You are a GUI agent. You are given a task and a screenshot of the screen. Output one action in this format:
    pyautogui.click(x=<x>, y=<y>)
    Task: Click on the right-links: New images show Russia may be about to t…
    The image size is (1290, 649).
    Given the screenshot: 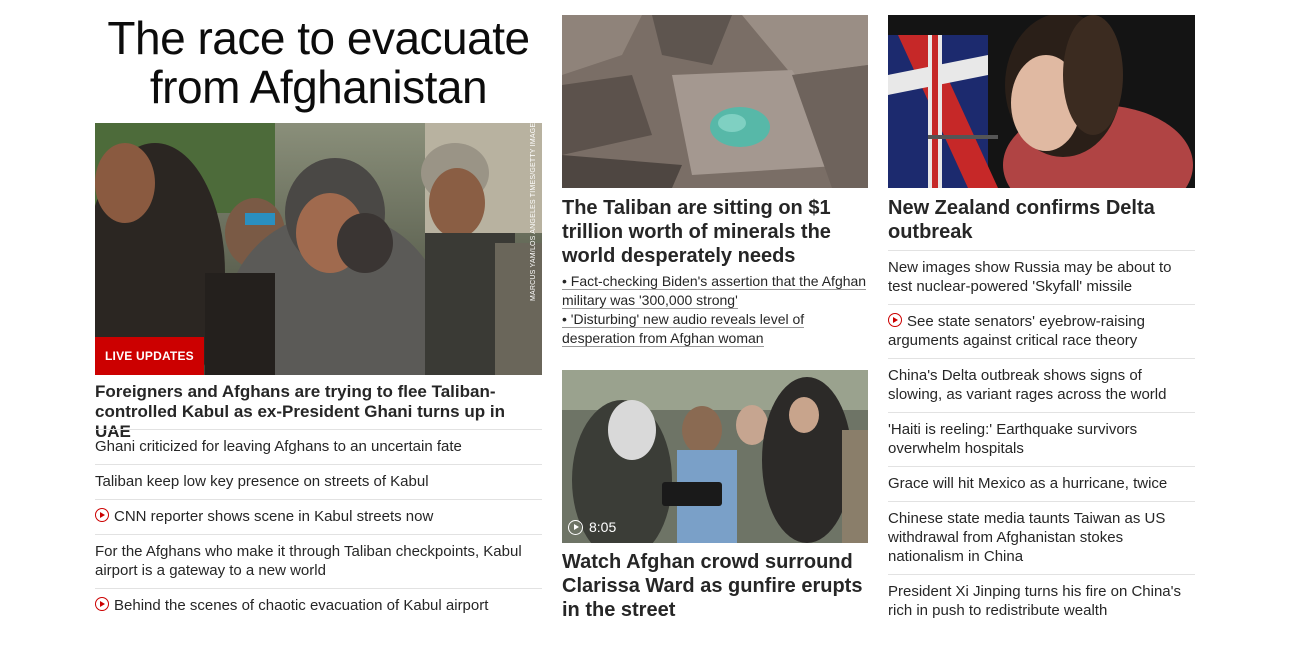 What is the action you would take?
    pyautogui.click(x=1041, y=439)
    